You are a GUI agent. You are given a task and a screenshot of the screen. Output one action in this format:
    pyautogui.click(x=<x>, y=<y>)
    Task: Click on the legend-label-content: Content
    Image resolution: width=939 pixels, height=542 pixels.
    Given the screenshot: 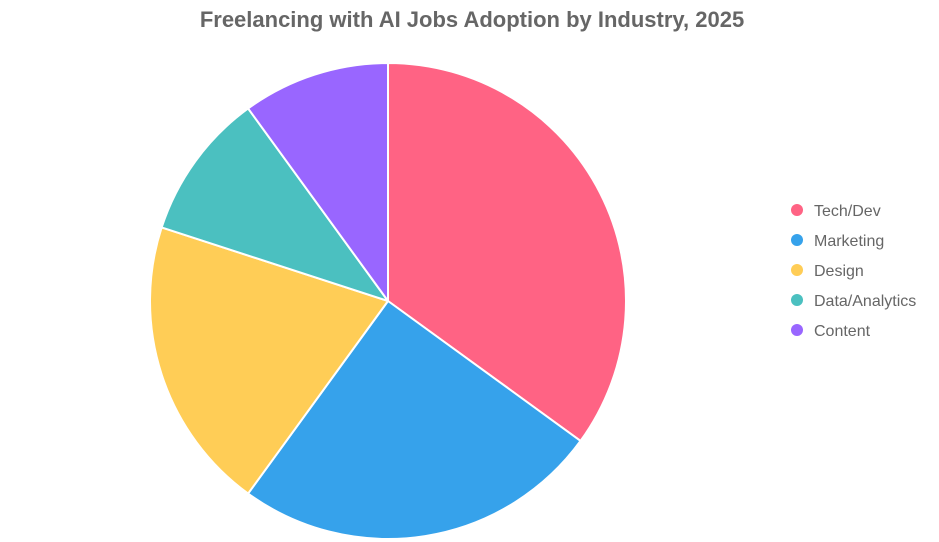 What is the action you would take?
    pyautogui.click(x=842, y=331)
    